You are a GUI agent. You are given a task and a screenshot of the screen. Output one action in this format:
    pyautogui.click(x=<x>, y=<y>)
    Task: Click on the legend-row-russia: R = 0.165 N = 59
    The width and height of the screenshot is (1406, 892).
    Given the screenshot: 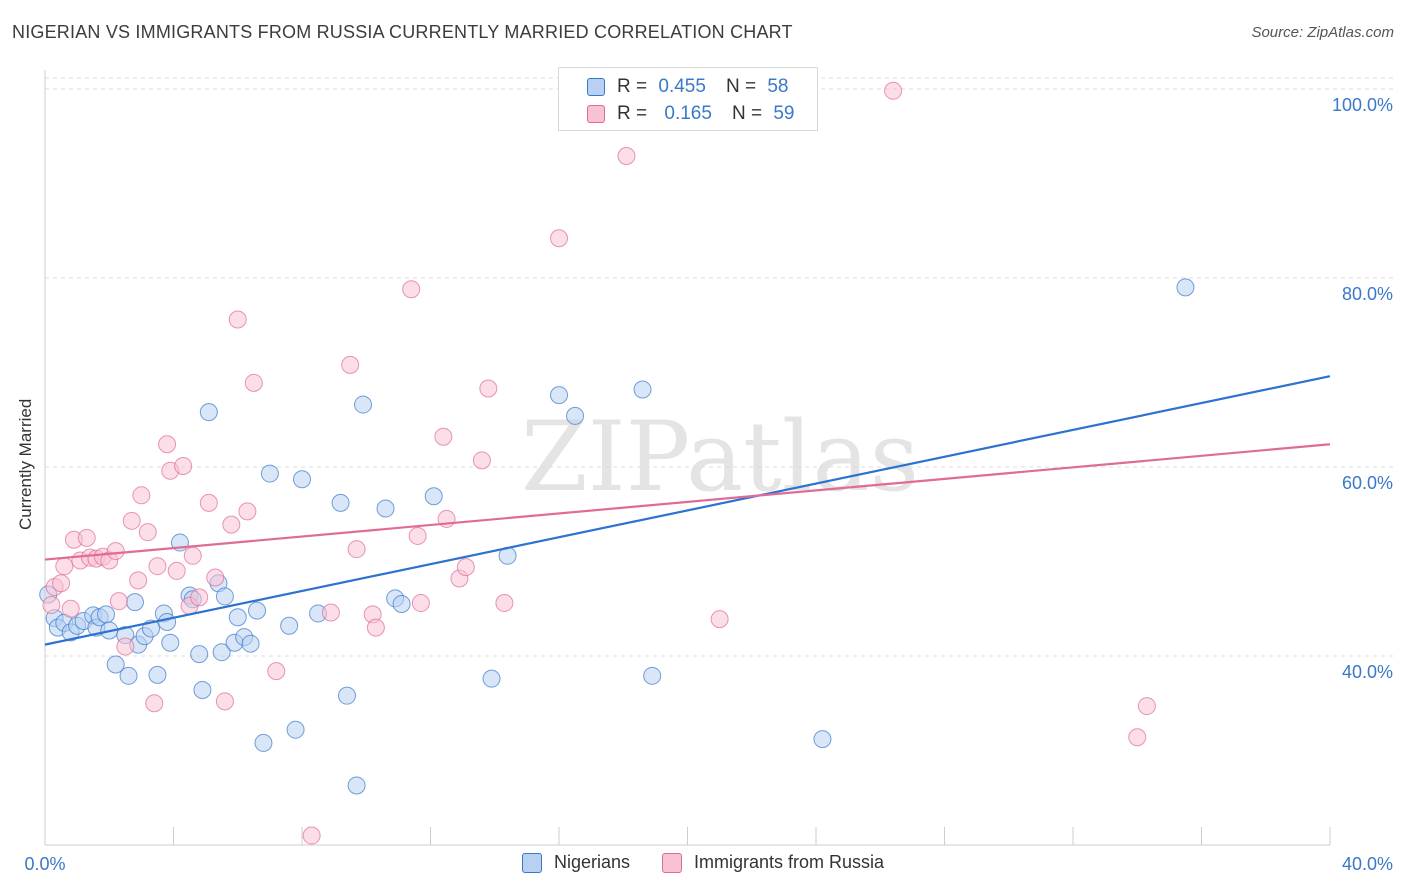 What is the action you would take?
    pyautogui.click(x=690, y=114)
    